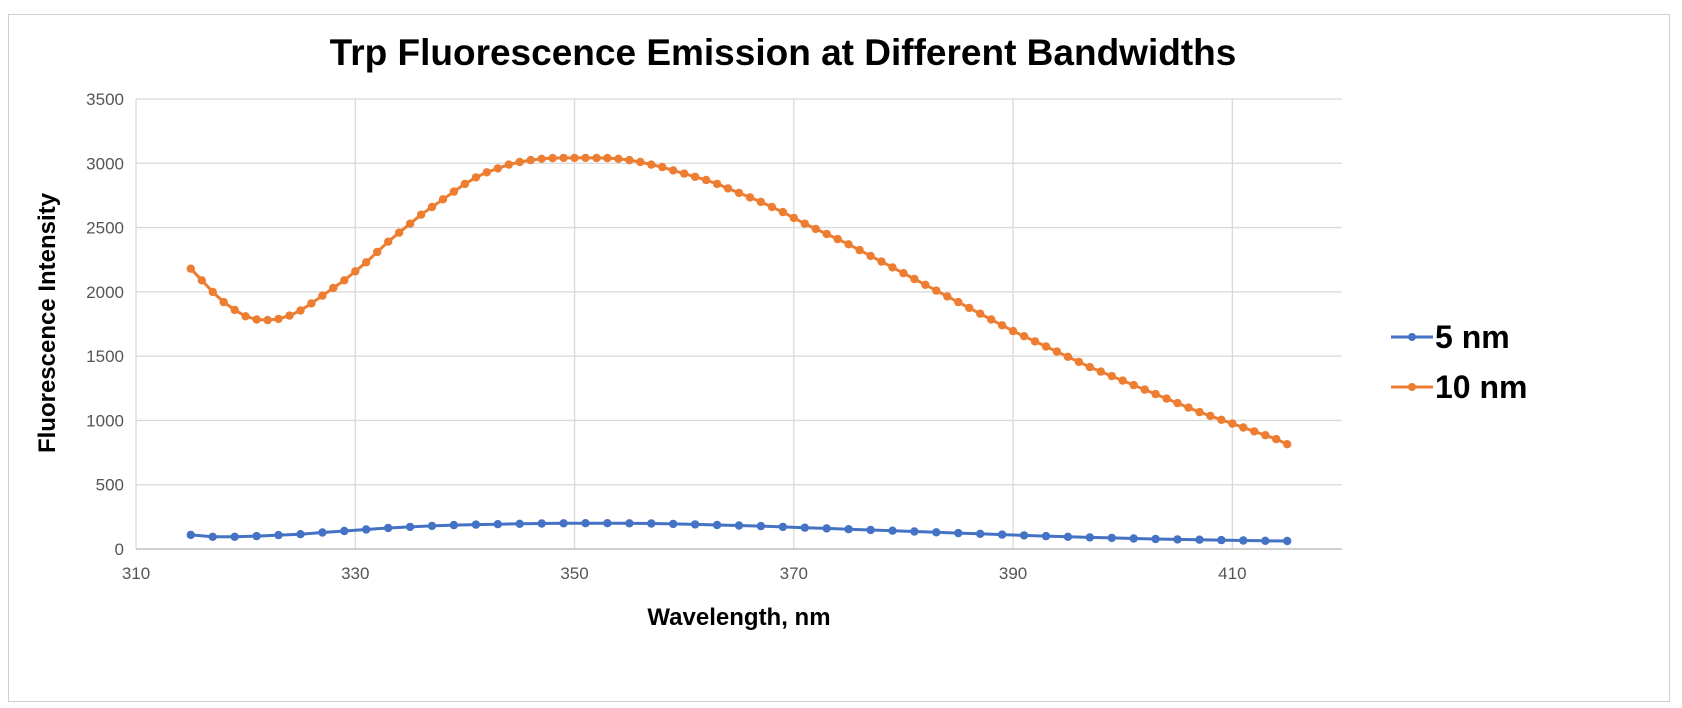 This screenshot has height=708, width=1682. Describe the element at coordinates (574, 573) in the screenshot. I see `x-tick-label: 350` at that location.